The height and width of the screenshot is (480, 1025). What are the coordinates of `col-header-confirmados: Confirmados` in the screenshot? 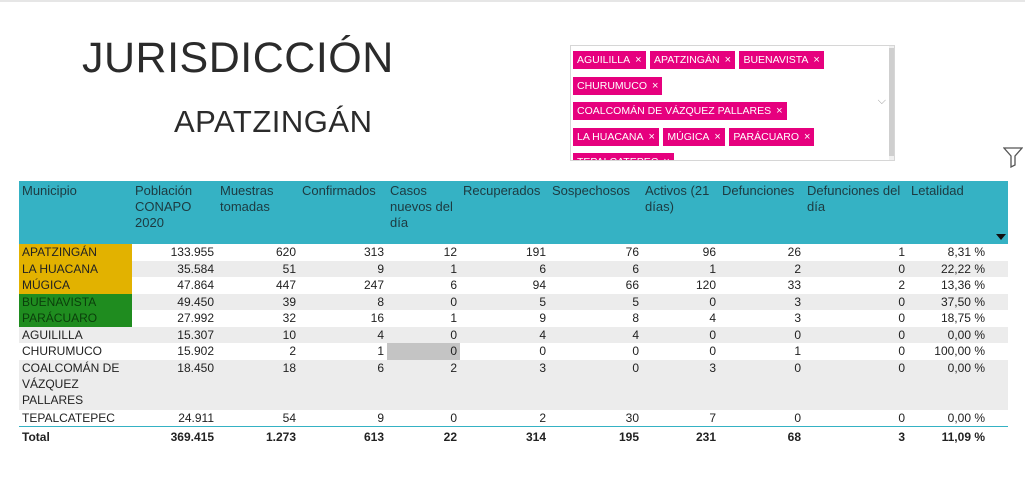 It's located at (343, 212).